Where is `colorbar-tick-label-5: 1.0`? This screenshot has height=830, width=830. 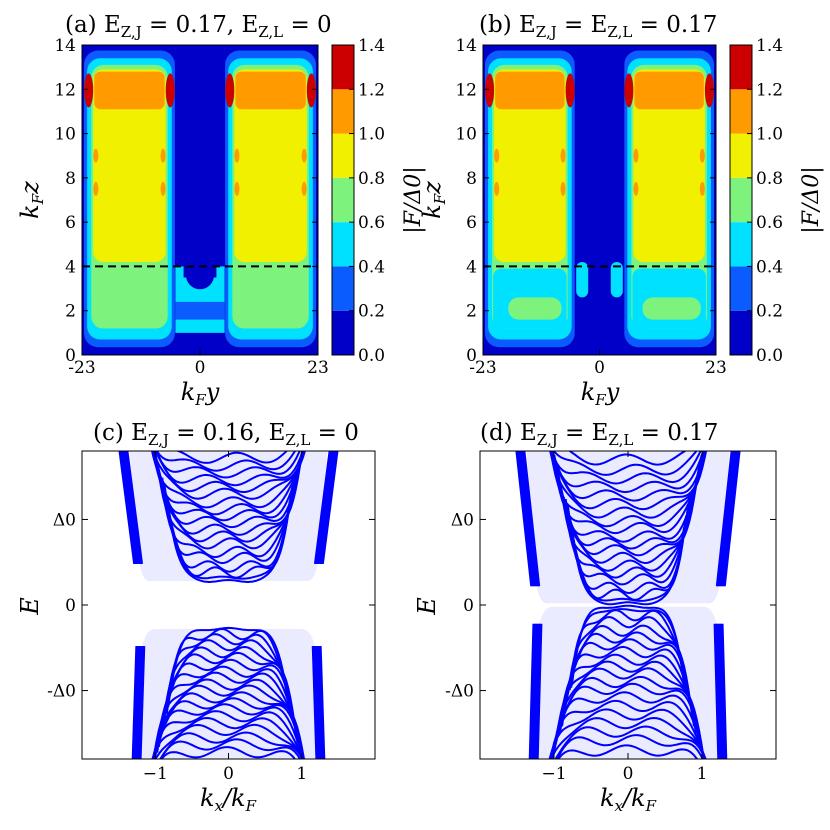 colorbar-tick-label-5: 1.0 is located at coordinates (371, 135).